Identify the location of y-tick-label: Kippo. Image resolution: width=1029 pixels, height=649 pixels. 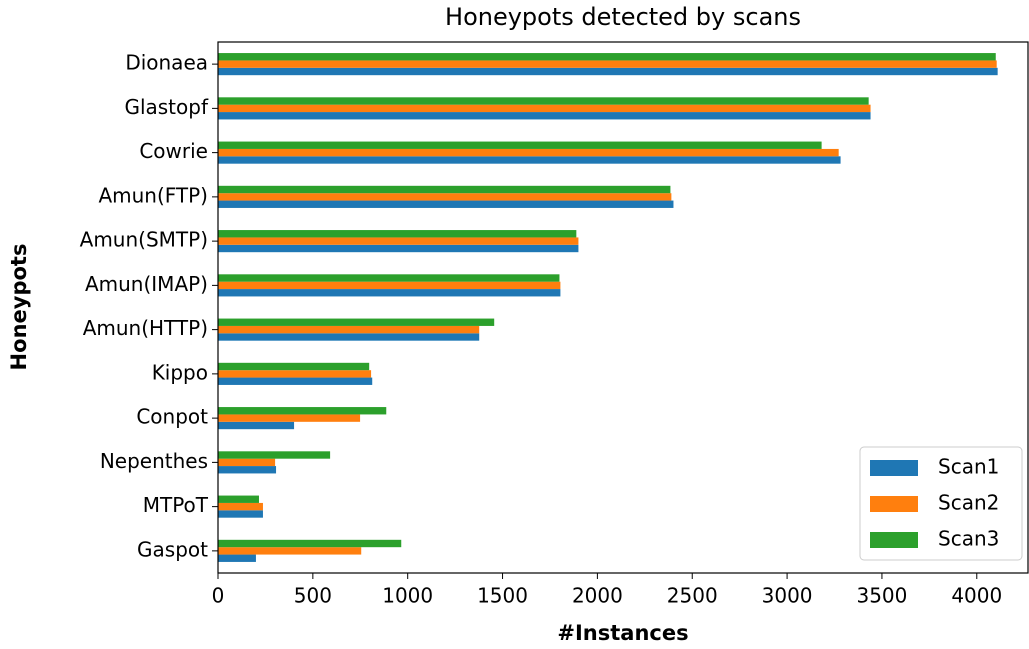
(180, 372).